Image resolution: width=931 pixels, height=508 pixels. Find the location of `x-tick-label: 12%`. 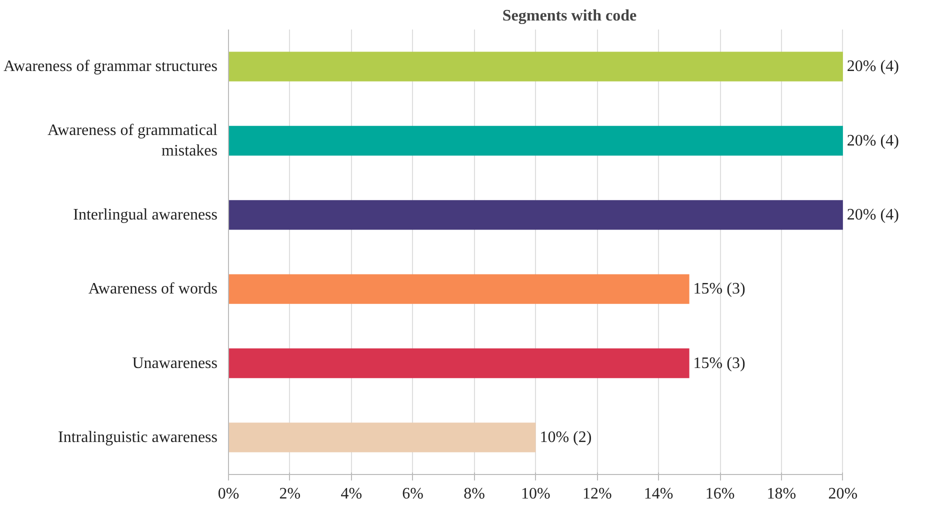

x-tick-label: 12% is located at coordinates (597, 494).